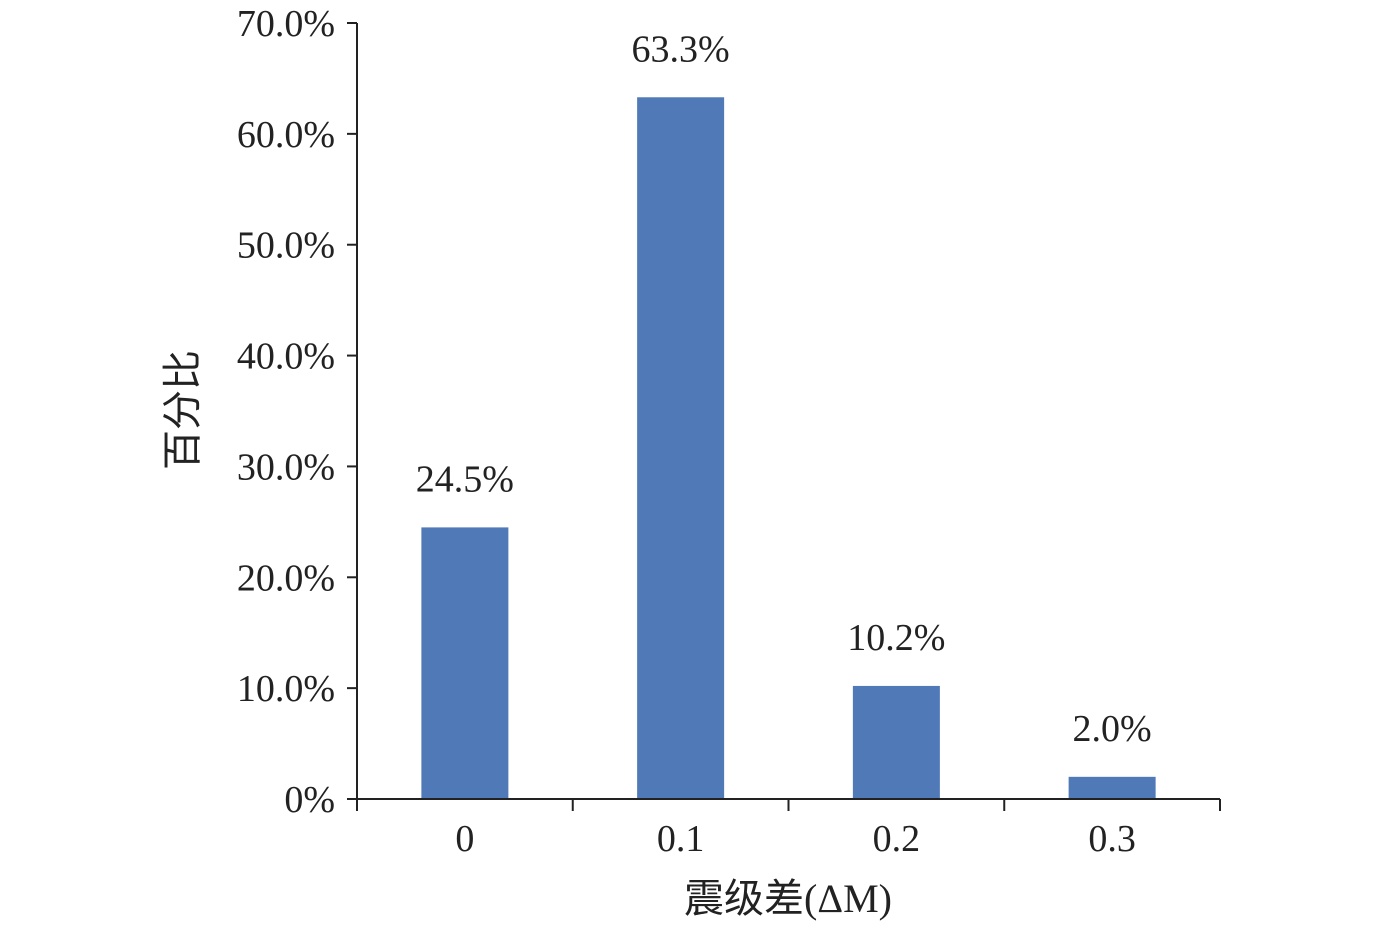 This screenshot has height=931, width=1378. What do you see at coordinates (464, 839) in the screenshot?
I see `x-tick-label: 0` at bounding box center [464, 839].